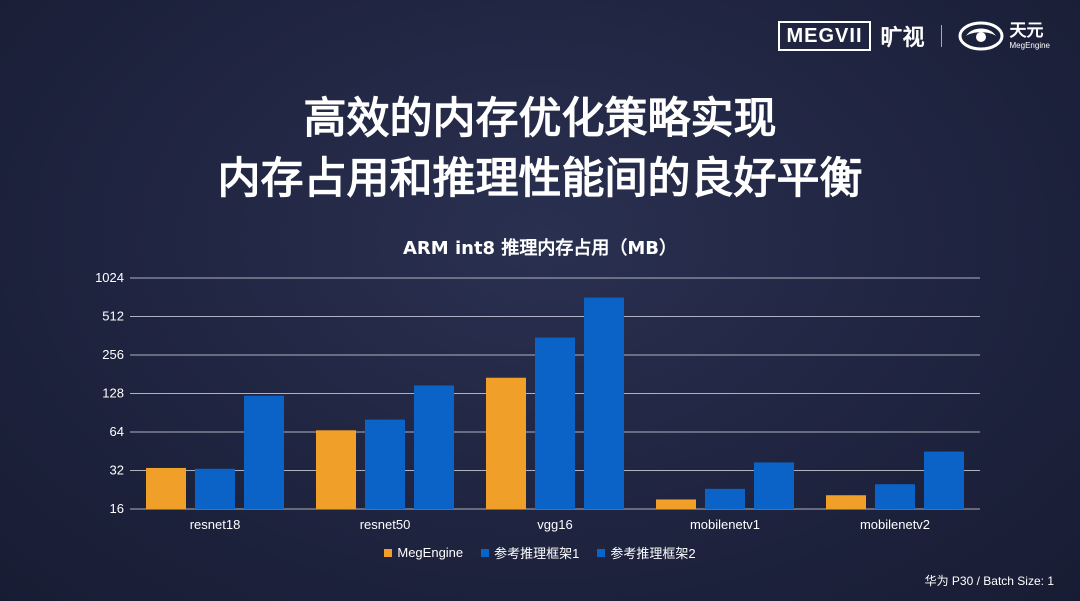  Describe the element at coordinates (540, 179) in the screenshot. I see `headline-line-2: 内存占用和推理性能间的良好平衡` at that location.